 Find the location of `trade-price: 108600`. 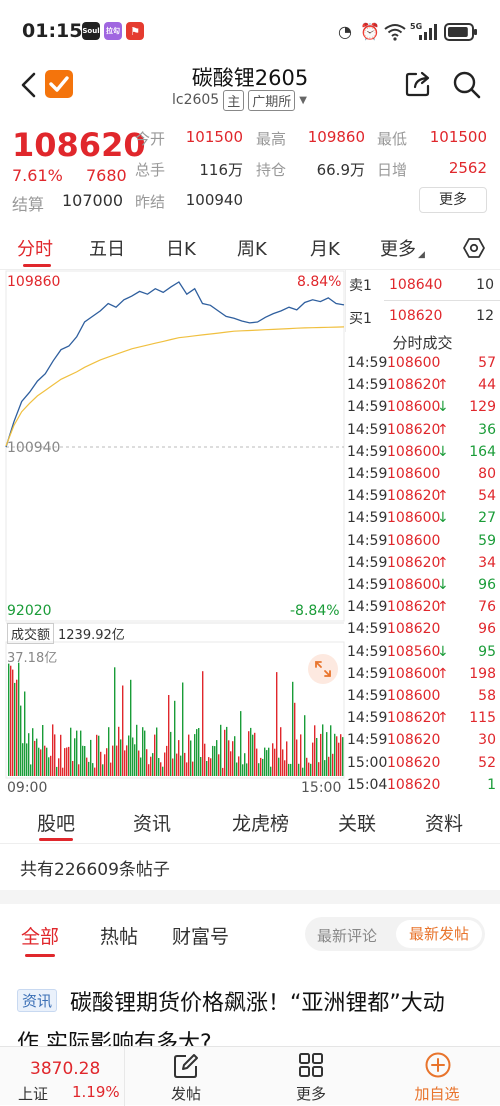

trade-price: 108600 is located at coordinates (414, 673).